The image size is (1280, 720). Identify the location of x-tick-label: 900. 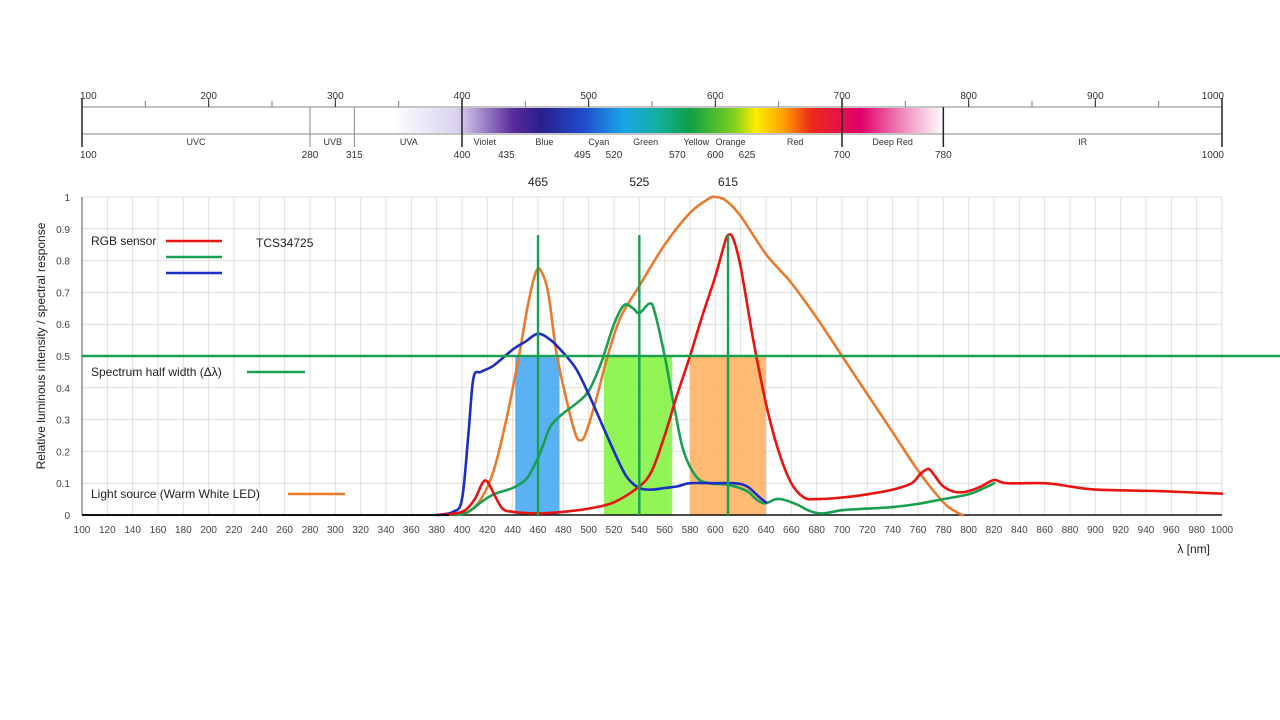
(1095, 530).